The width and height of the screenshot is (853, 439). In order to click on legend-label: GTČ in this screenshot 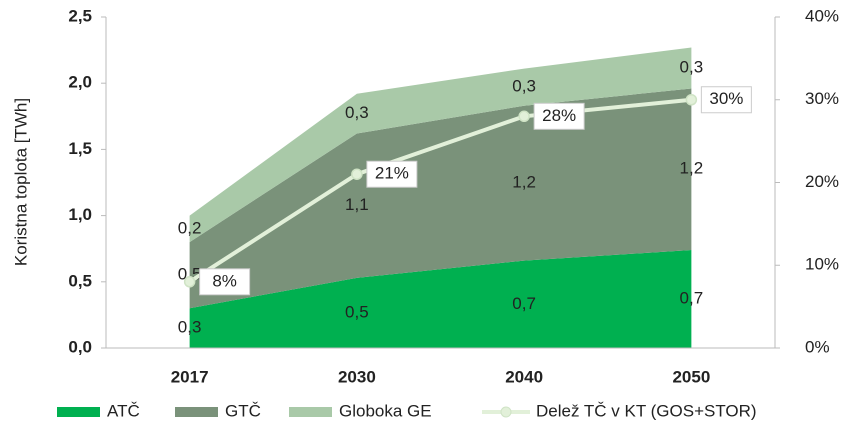, I will do `click(243, 410)`.